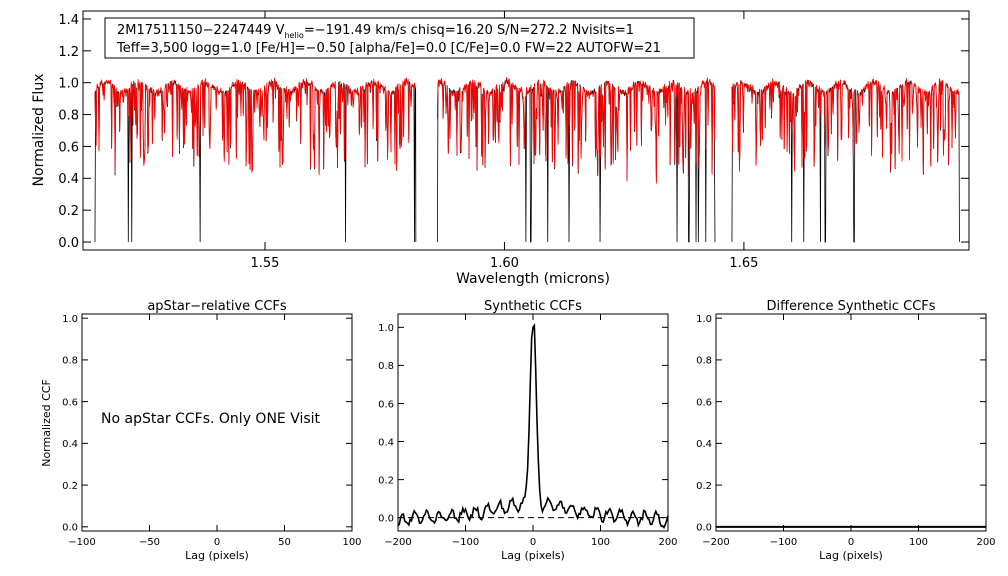 The image size is (1008, 576). Describe the element at coordinates (70, 486) in the screenshot. I see `apstar-ccf-y-tick-label: 0.2` at that location.